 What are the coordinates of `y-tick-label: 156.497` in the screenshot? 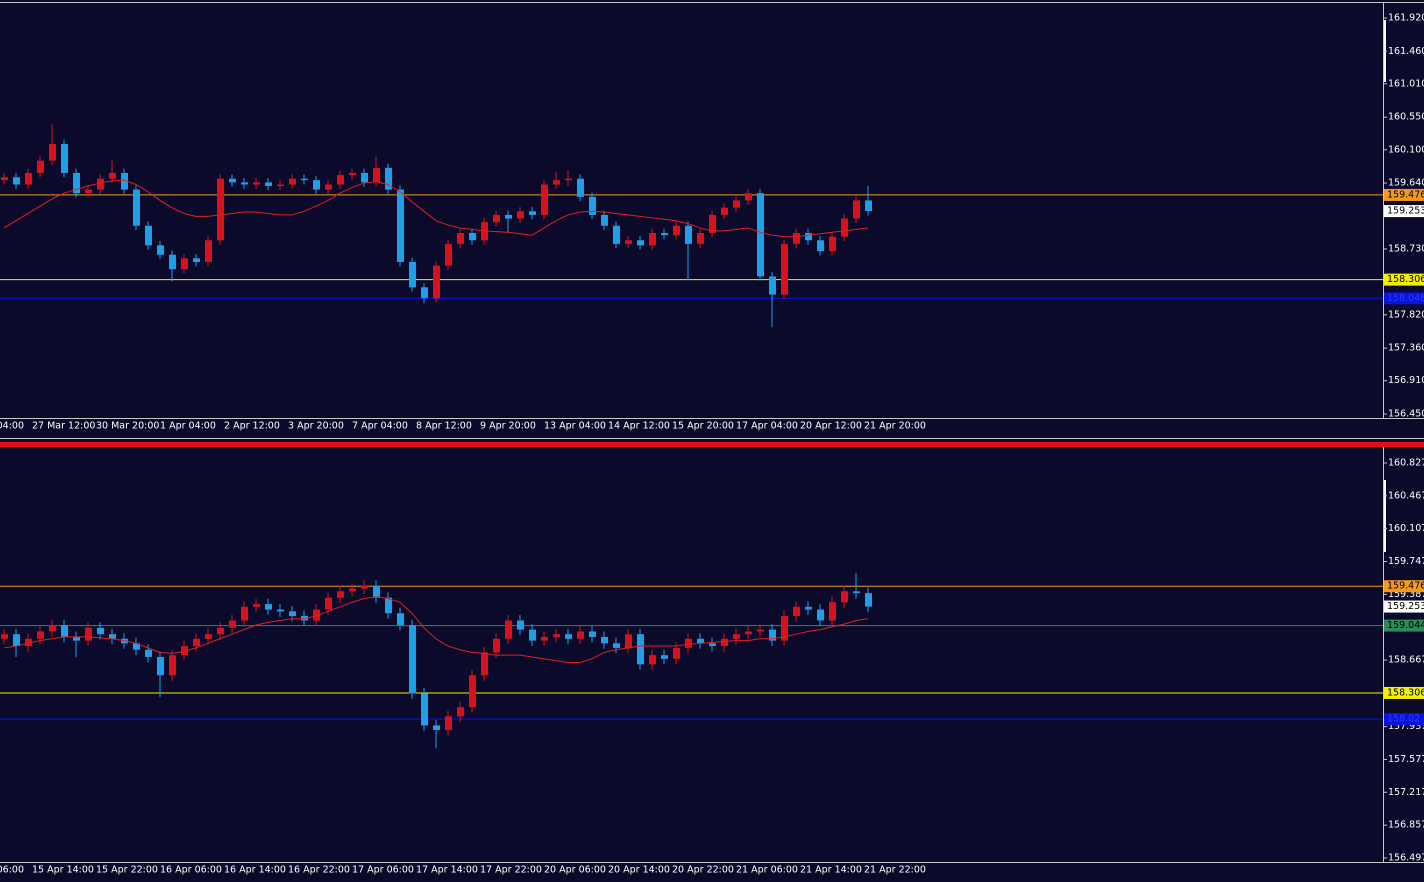 It's located at (1406, 857).